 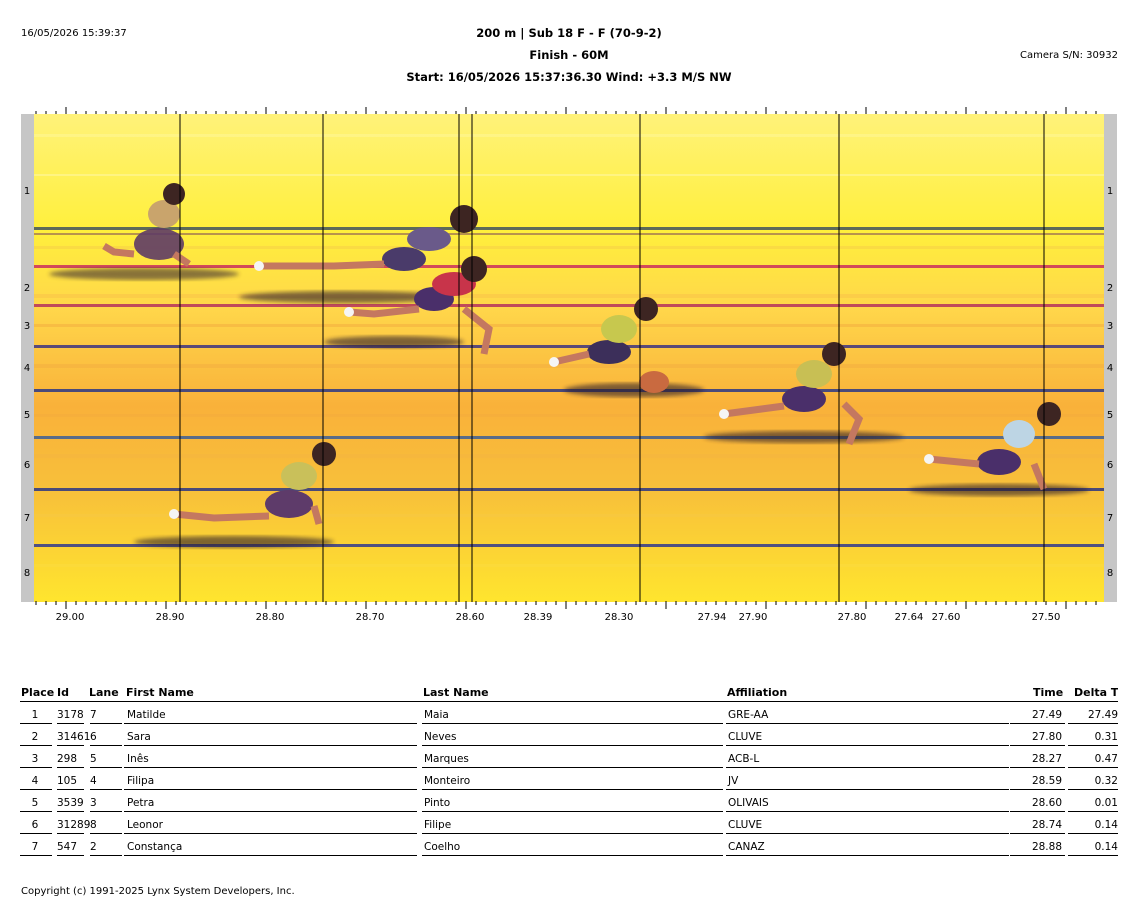 What do you see at coordinates (93, 781) in the screenshot?
I see `cell-lane: 4` at bounding box center [93, 781].